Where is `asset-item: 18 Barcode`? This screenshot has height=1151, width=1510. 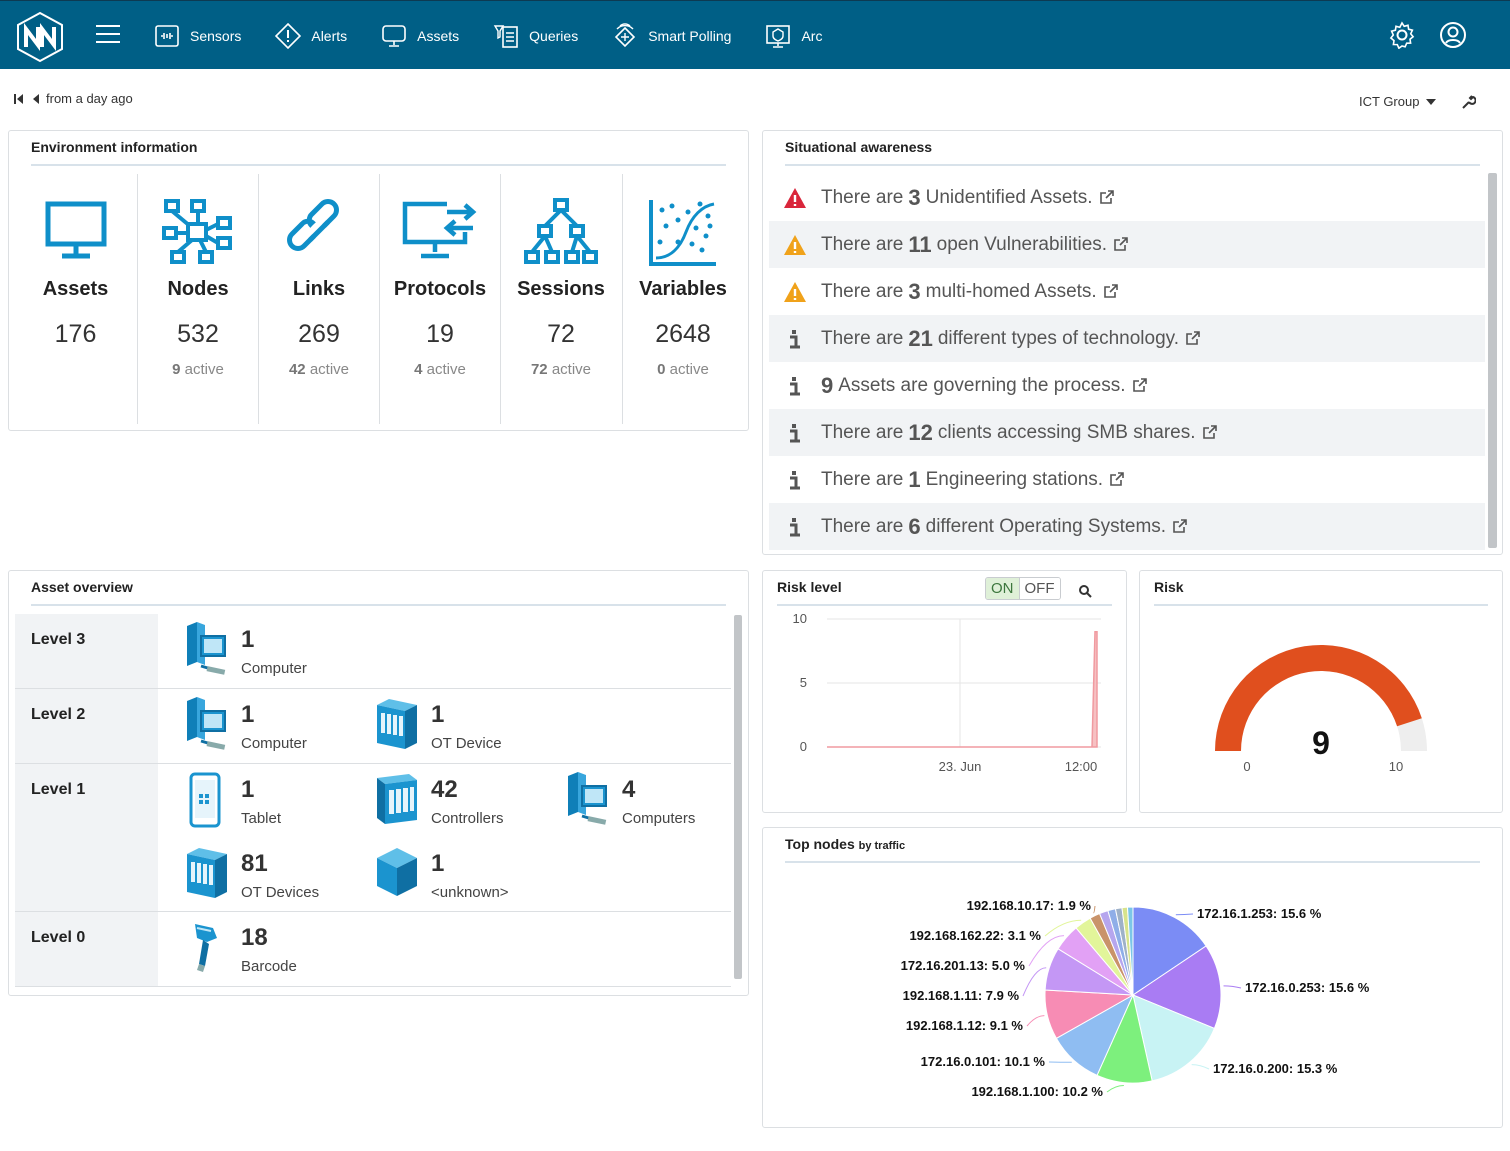
asset-item: 18 Barcode is located at coordinates (280, 952).